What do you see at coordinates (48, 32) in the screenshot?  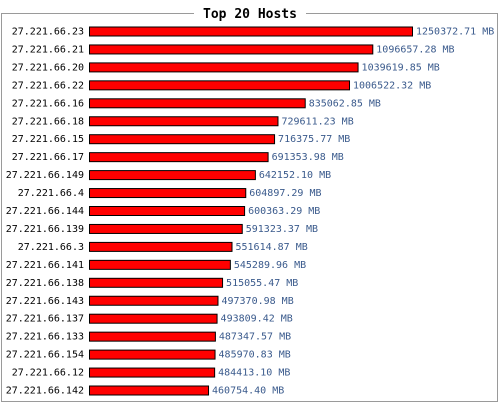 I see `host-label: 27.221.66.23` at bounding box center [48, 32].